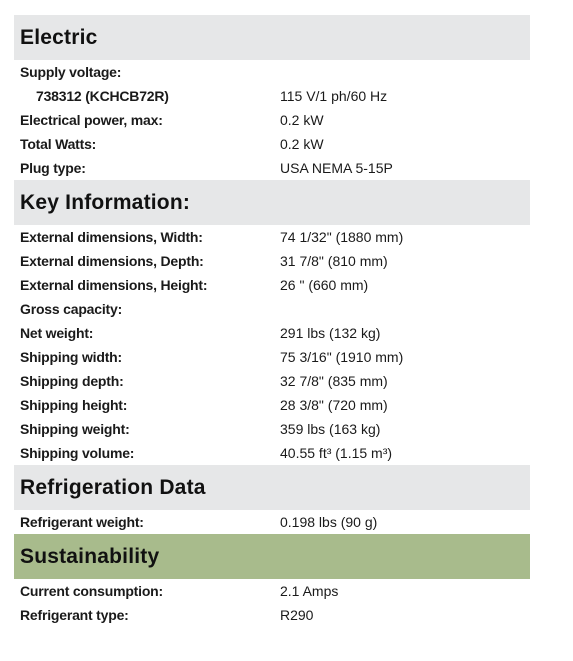  Describe the element at coordinates (74, 615) in the screenshot. I see `spec-label: Refrigerant type:` at that location.